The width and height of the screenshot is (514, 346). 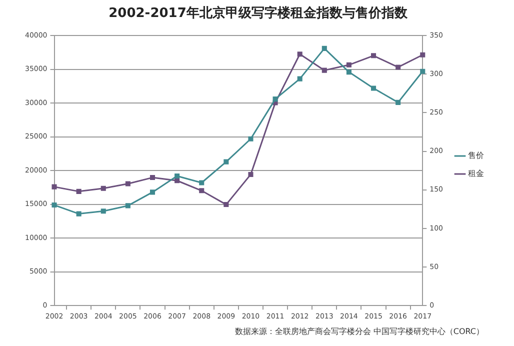 I want to click on source-note: 数据来源：全联房地产商会写字楼分会 中国写字楼研究中心（CORC）, so click(x=359, y=331).